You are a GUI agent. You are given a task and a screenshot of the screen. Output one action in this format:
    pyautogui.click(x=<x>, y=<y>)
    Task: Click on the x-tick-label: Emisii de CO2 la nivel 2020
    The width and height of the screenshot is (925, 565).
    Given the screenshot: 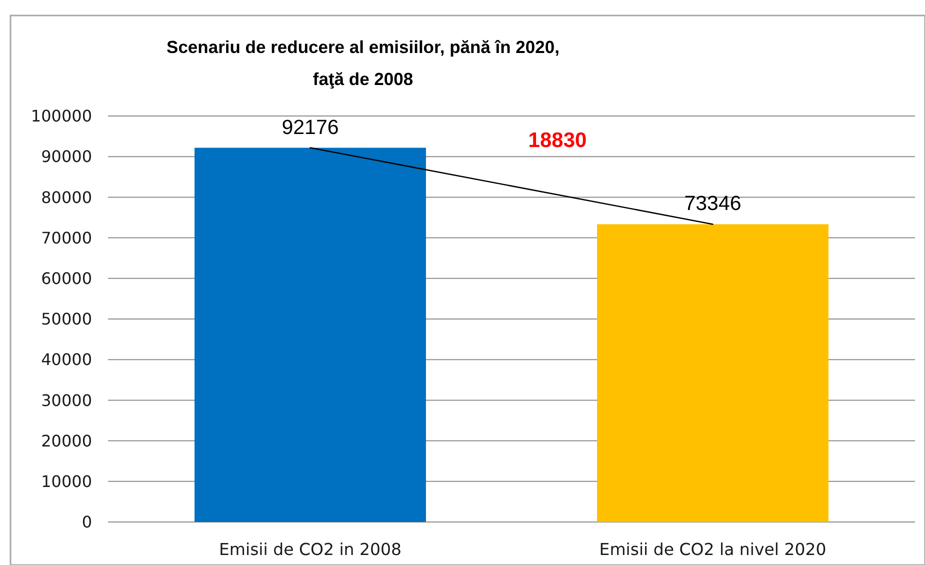 What is the action you would take?
    pyautogui.click(x=712, y=549)
    